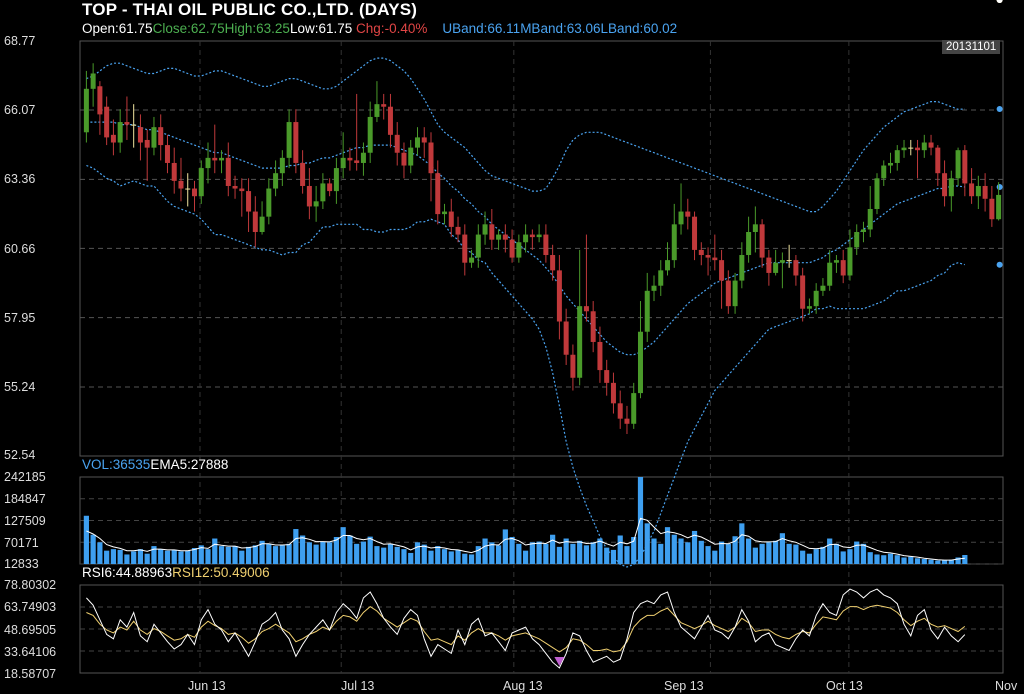 The height and width of the screenshot is (694, 1024). Describe the element at coordinates (144, 572) in the screenshot. I see `rsi6-value: 44.88963` at that location.